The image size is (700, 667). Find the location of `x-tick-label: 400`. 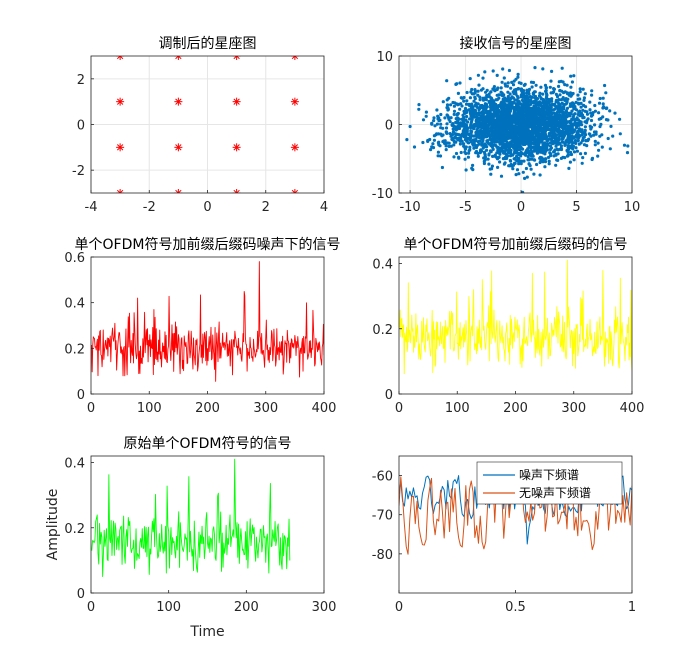

x-tick-label: 400 is located at coordinates (632, 408).